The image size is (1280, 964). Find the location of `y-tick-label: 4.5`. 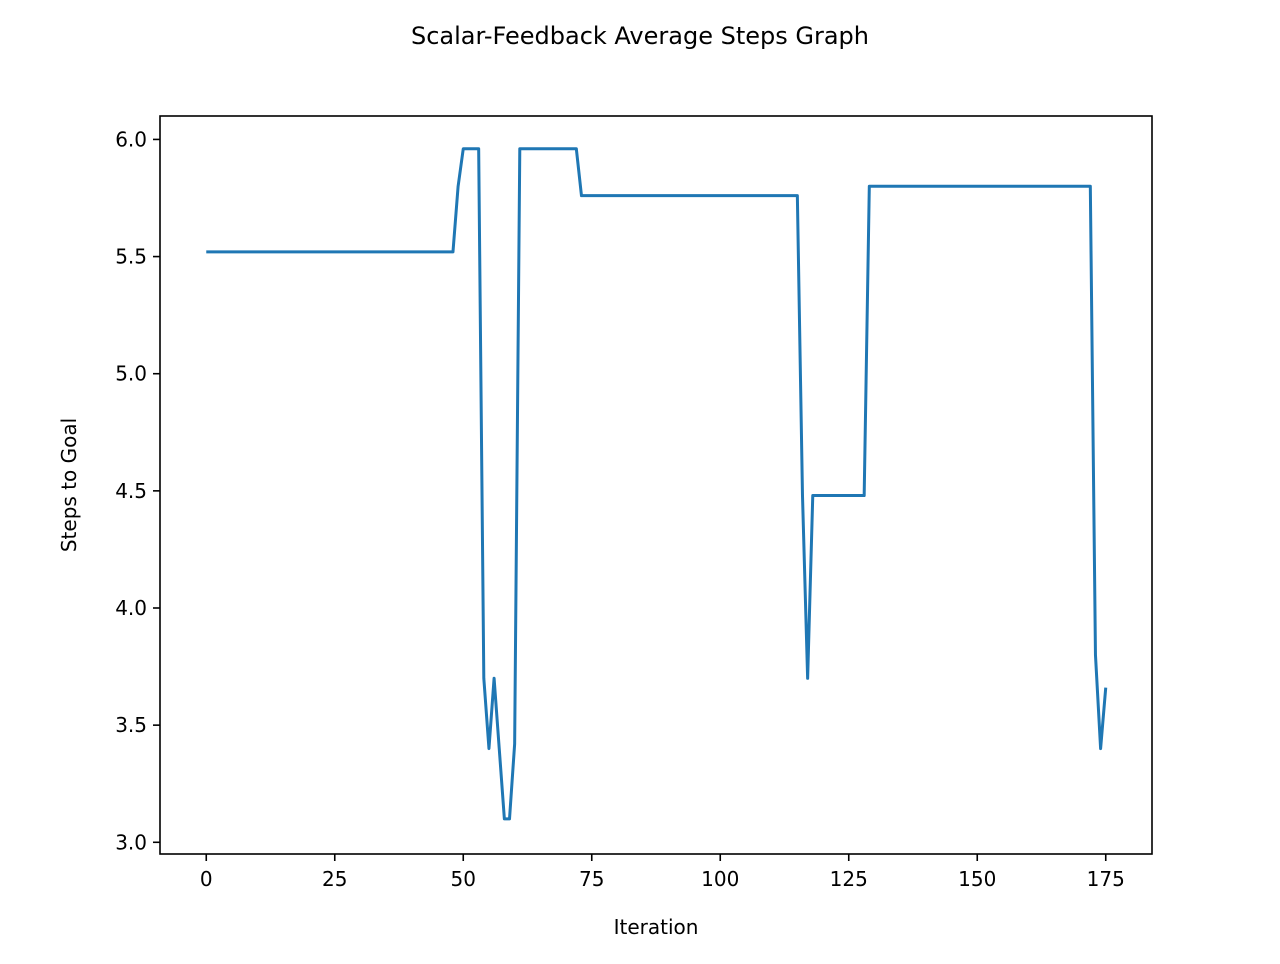

y-tick-label: 4.5 is located at coordinates (131, 491).